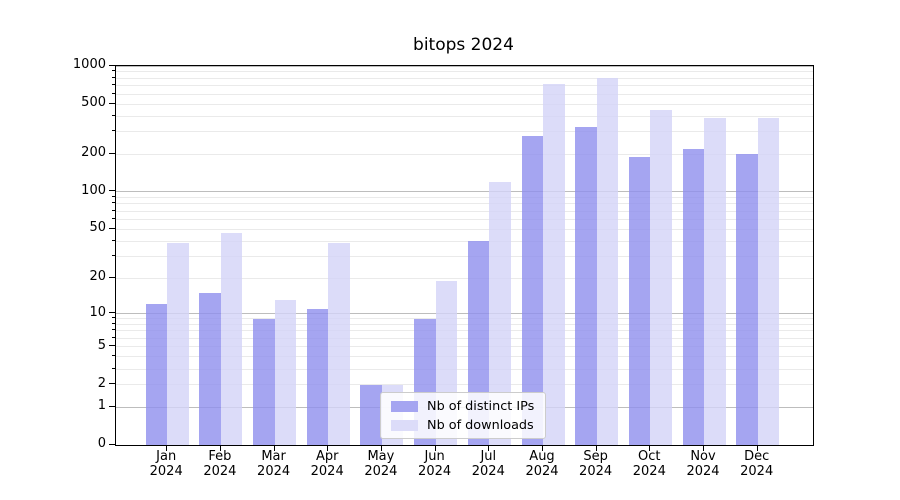 The width and height of the screenshot is (900, 500). What do you see at coordinates (285, 372) in the screenshot?
I see `bar-nb-of-downloads-mar` at bounding box center [285, 372].